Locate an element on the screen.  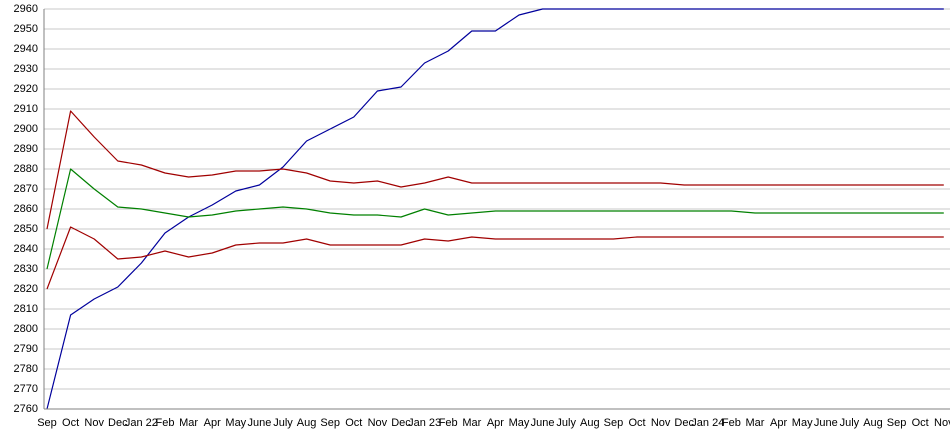
y-tick-label: 2790 is located at coordinates (26, 349).